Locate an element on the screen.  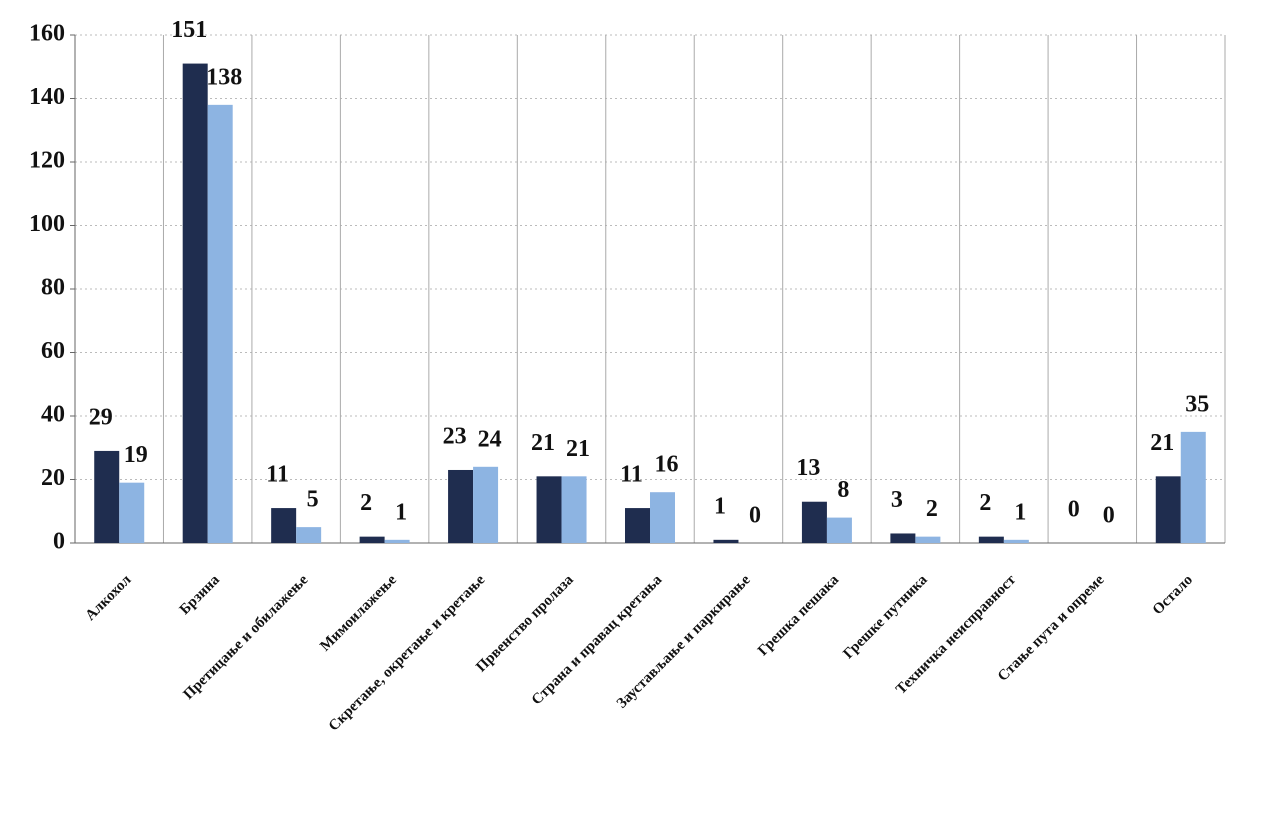
value-label: 8 is located at coordinates (843, 490).